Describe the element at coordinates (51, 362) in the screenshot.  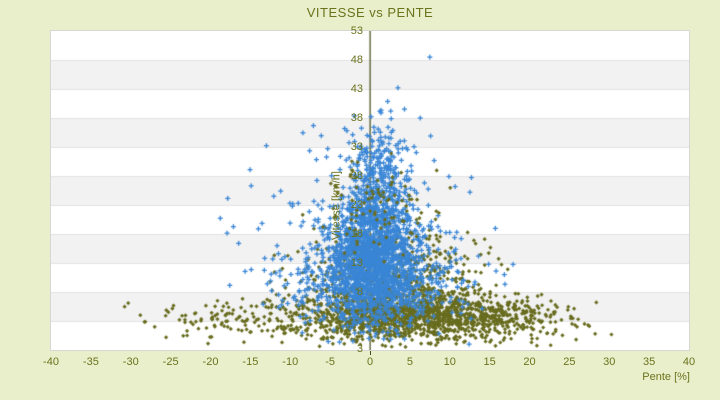
I see `x-tick-label: -40` at that location.